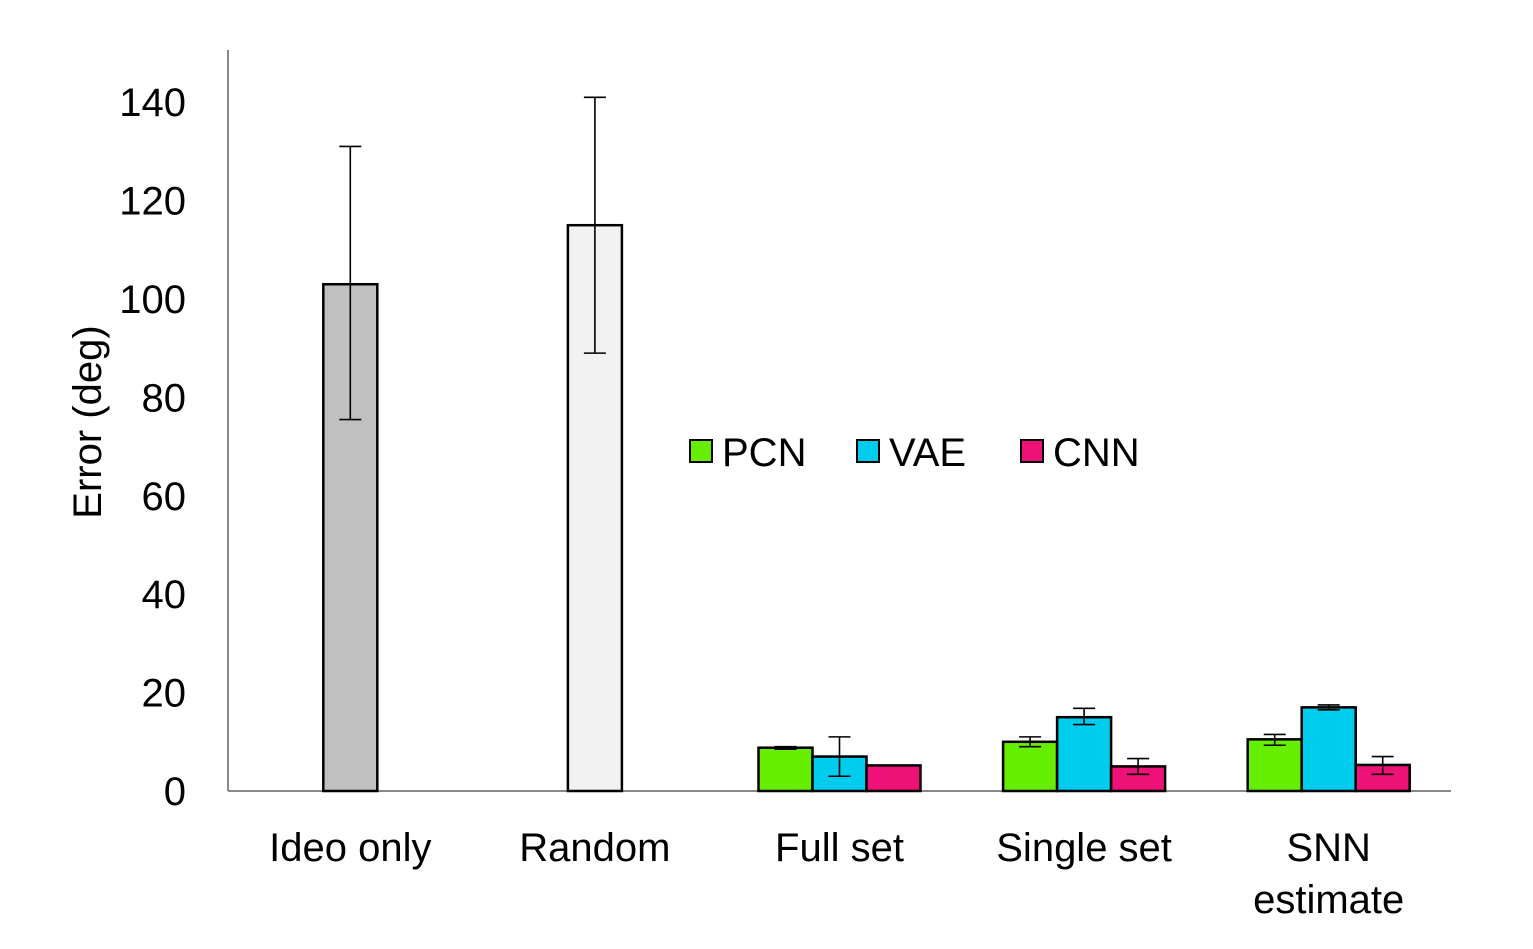 The width and height of the screenshot is (1533, 949). Describe the element at coordinates (175, 792) in the screenshot. I see `y-tick-label: 0` at that location.